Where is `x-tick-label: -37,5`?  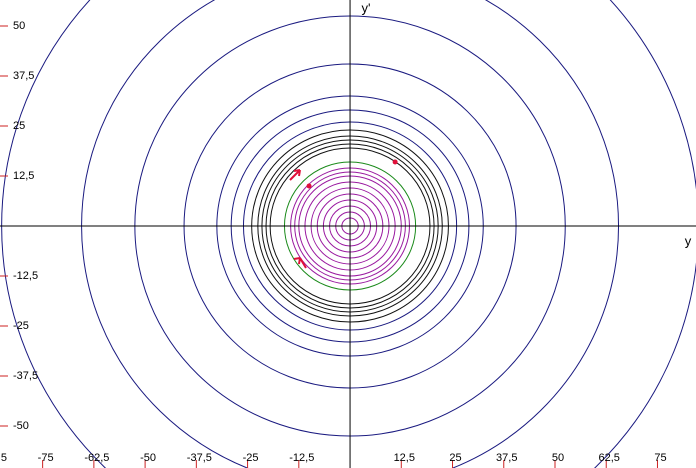
x-tick-label: -37,5 is located at coordinates (199, 458).